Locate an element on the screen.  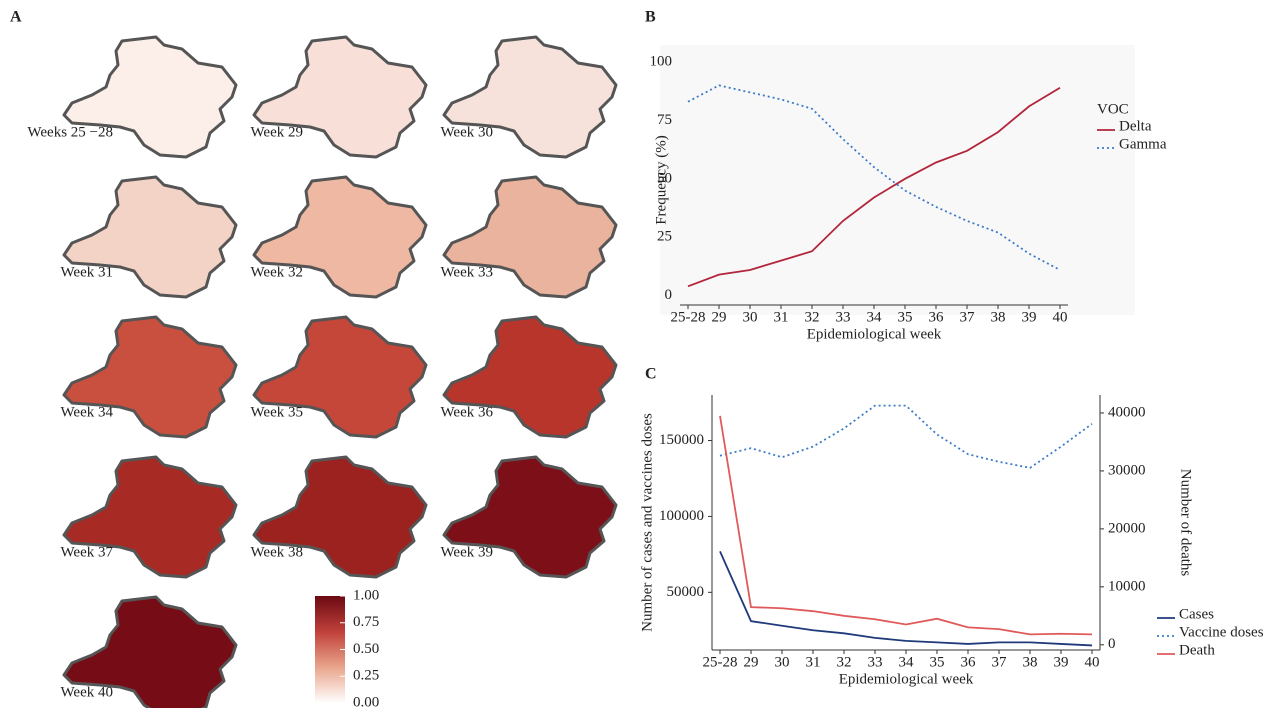
y-tick-label: 25 is located at coordinates (664, 237).